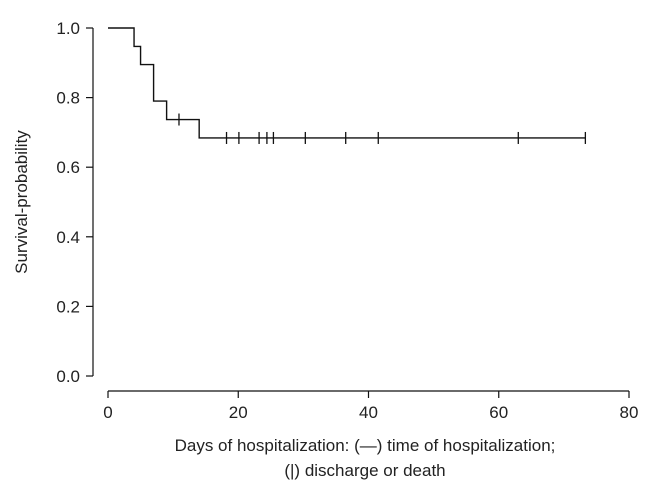  What do you see at coordinates (74, 202) in the screenshot?
I see `y-ticks: 0.0 0.2 0.4 0.6 0.8 1.0` at bounding box center [74, 202].